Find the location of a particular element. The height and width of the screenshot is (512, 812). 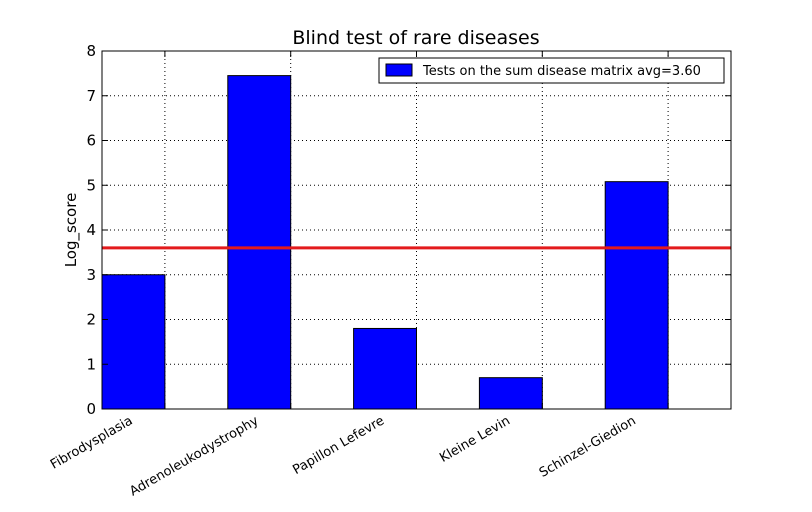

y-tick-label: 3 is located at coordinates (91, 275).